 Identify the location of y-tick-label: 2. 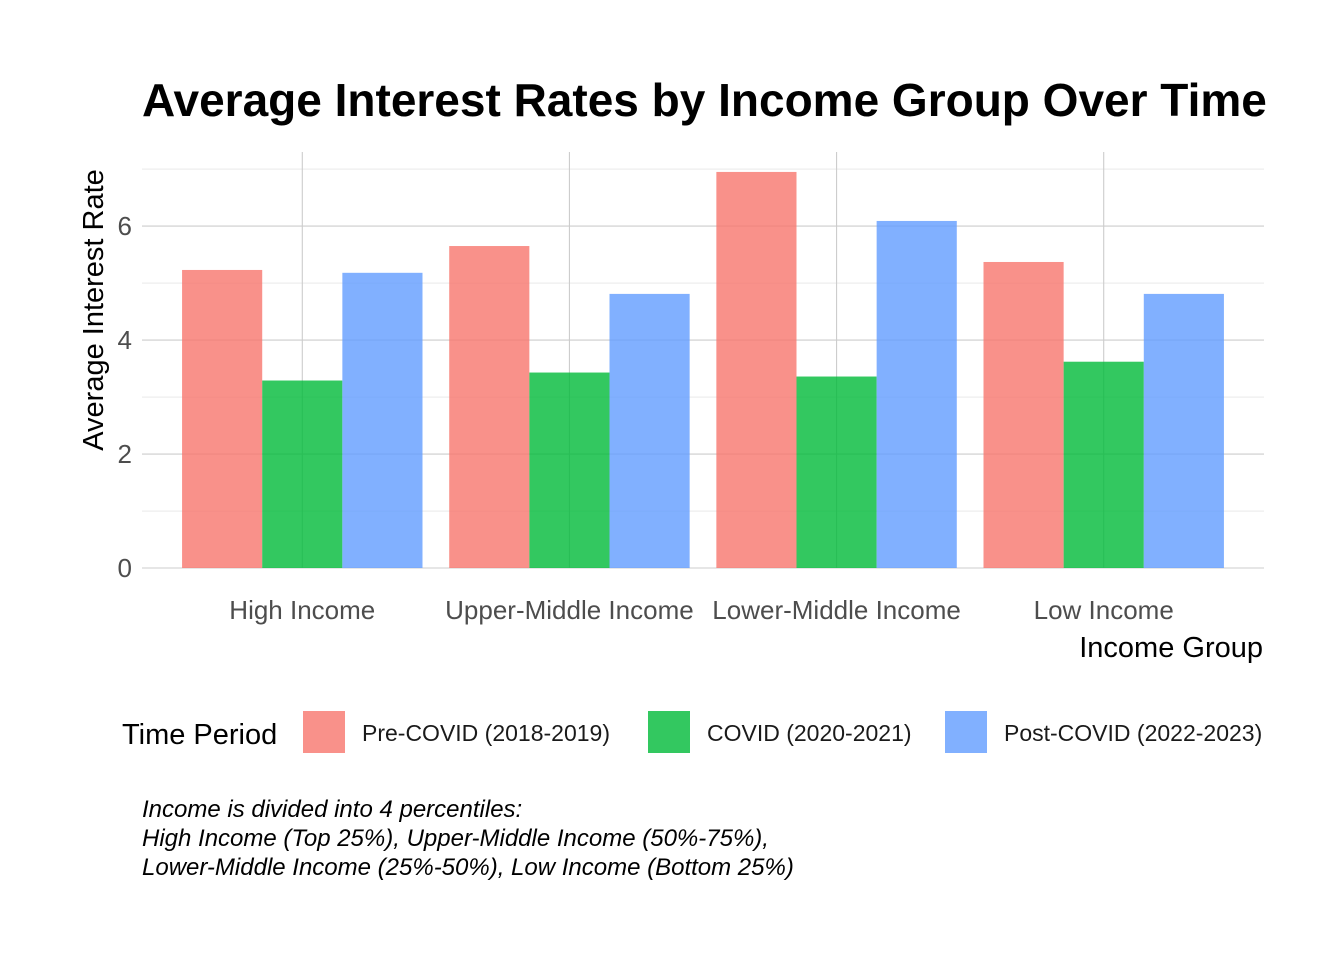
(125, 454).